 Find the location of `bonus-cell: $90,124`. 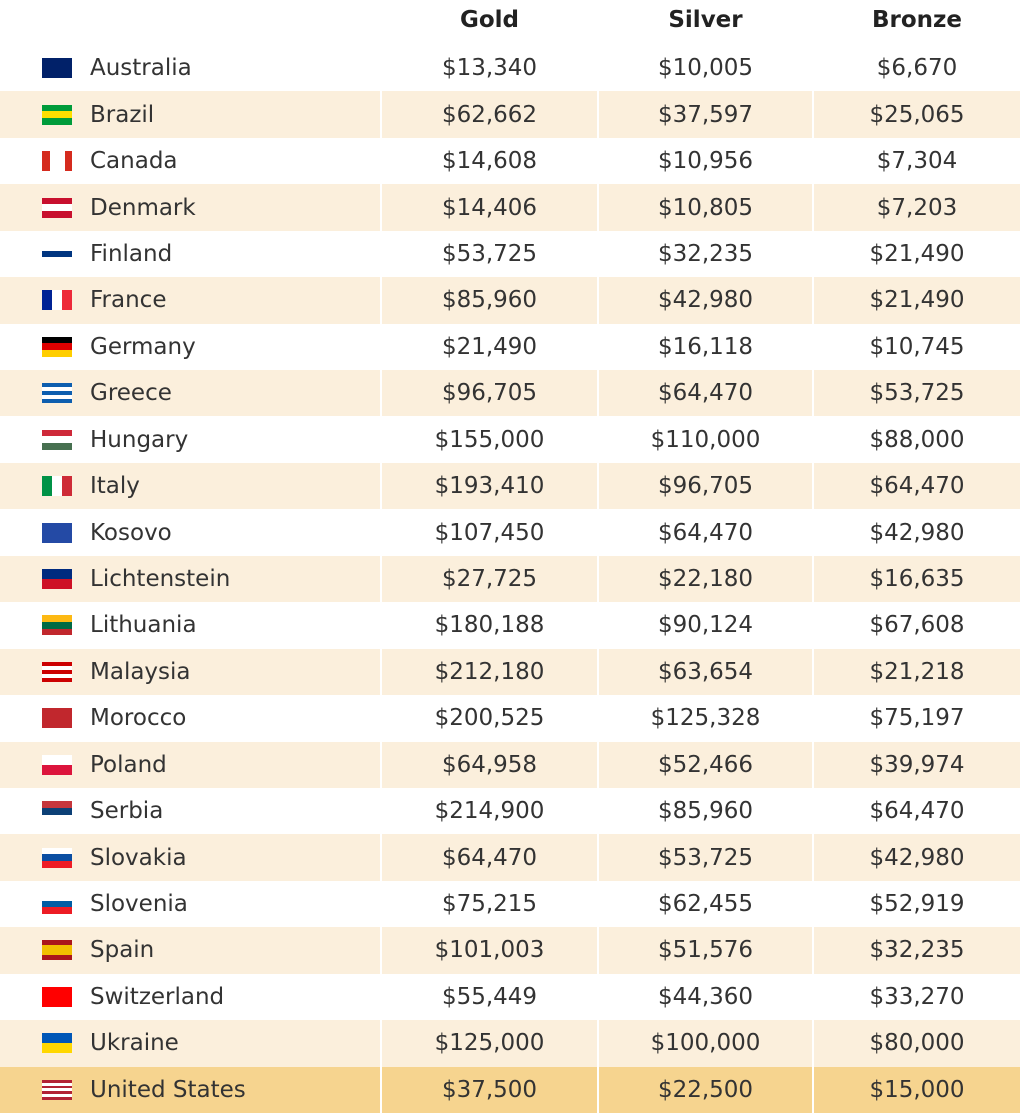

bonus-cell: $90,124 is located at coordinates (705, 625).